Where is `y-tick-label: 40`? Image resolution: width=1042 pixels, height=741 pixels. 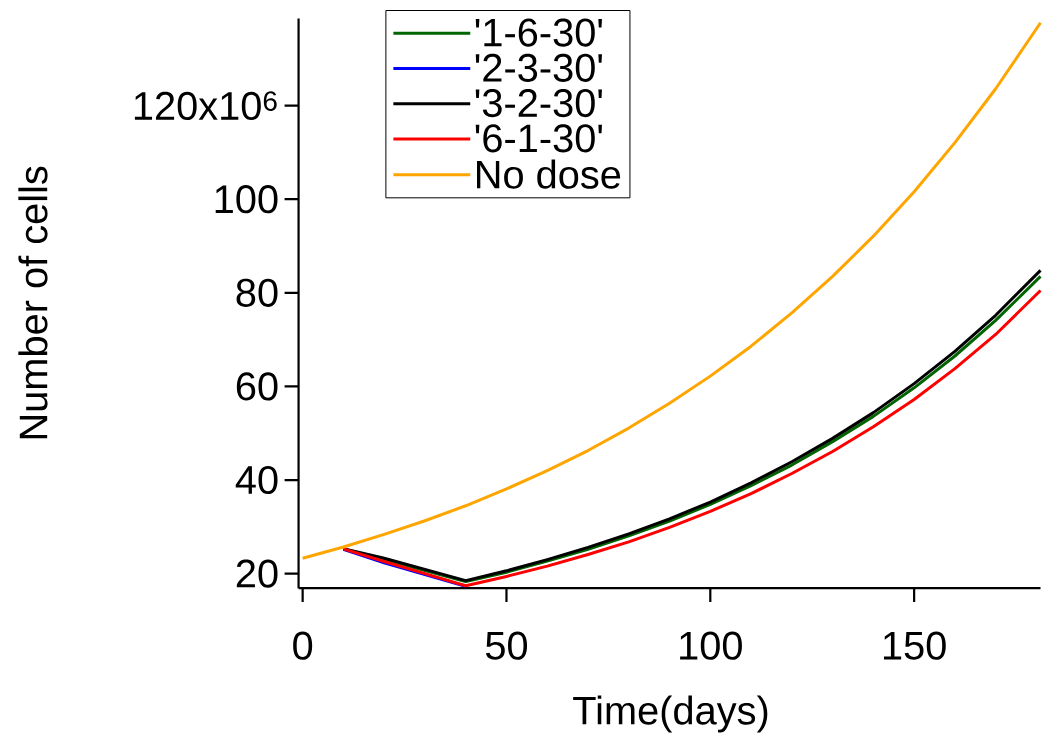
y-tick-label: 40 is located at coordinates (256, 480).